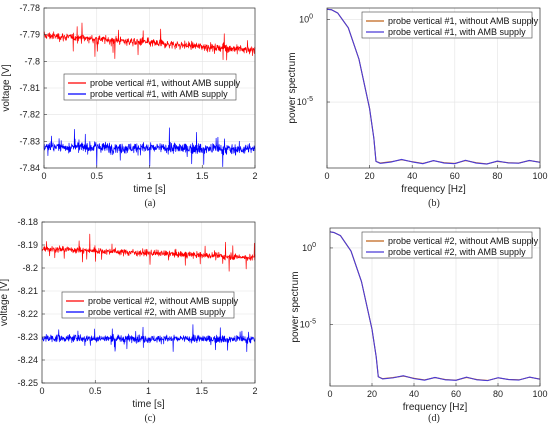 The width and height of the screenshot is (550, 432). Describe the element at coordinates (29, 141) in the screenshot. I see `y-tick-label: -7.83` at that location.